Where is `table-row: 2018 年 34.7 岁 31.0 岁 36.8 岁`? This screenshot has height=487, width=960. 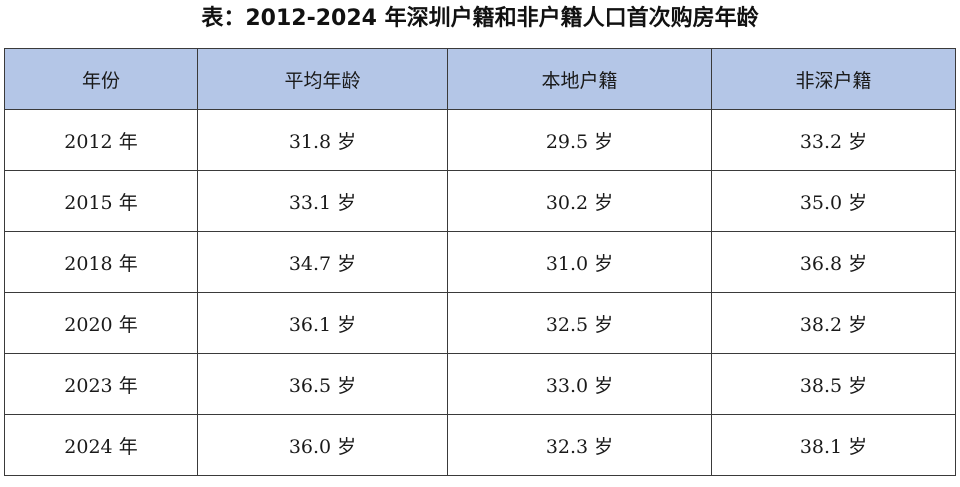
table-row: 2018 年 34.7 岁 31.0 岁 36.8 岁 is located at coordinates (480, 262).